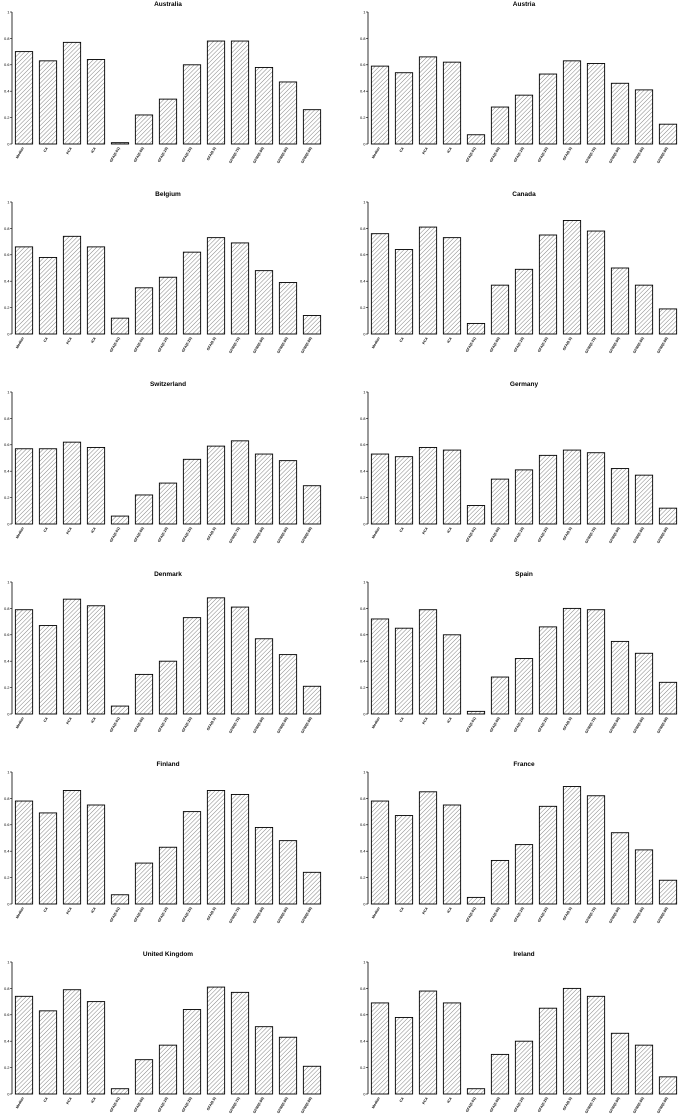  What do you see at coordinates (168, 954) in the screenshot?
I see `chart-title: United Kingdom` at bounding box center [168, 954].